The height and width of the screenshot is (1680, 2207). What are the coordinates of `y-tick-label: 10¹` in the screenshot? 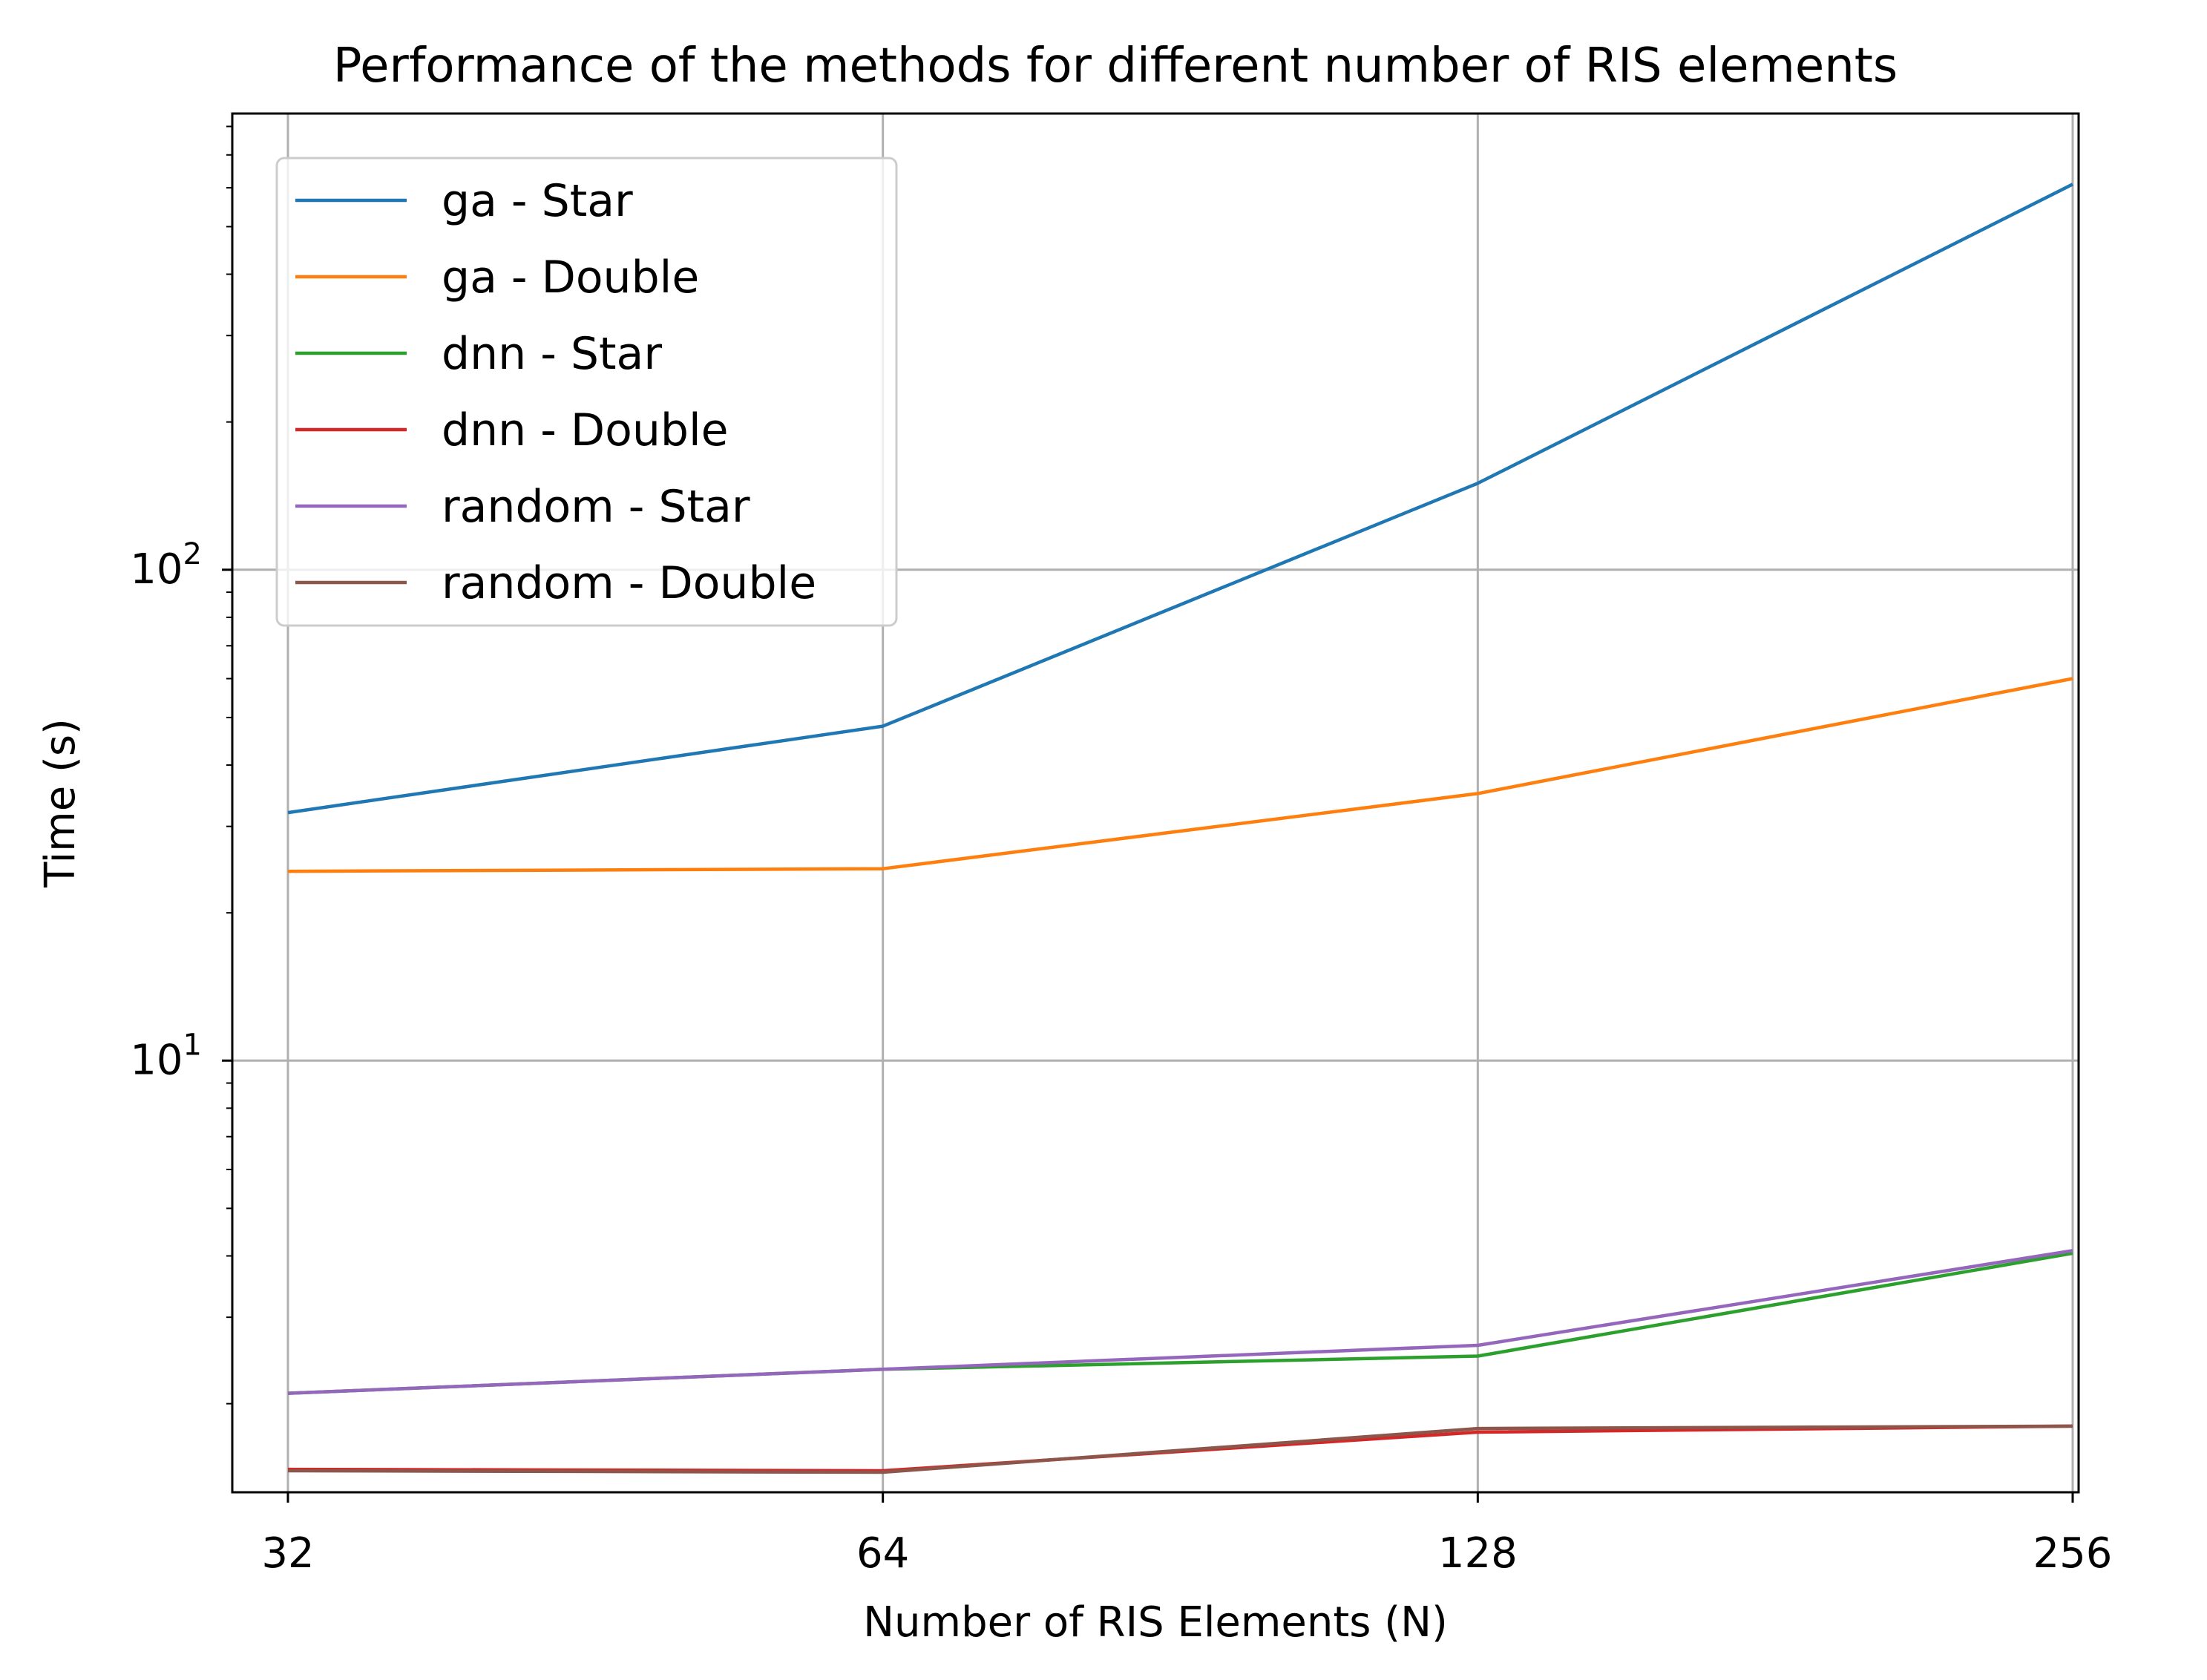 It's located at (166, 1056).